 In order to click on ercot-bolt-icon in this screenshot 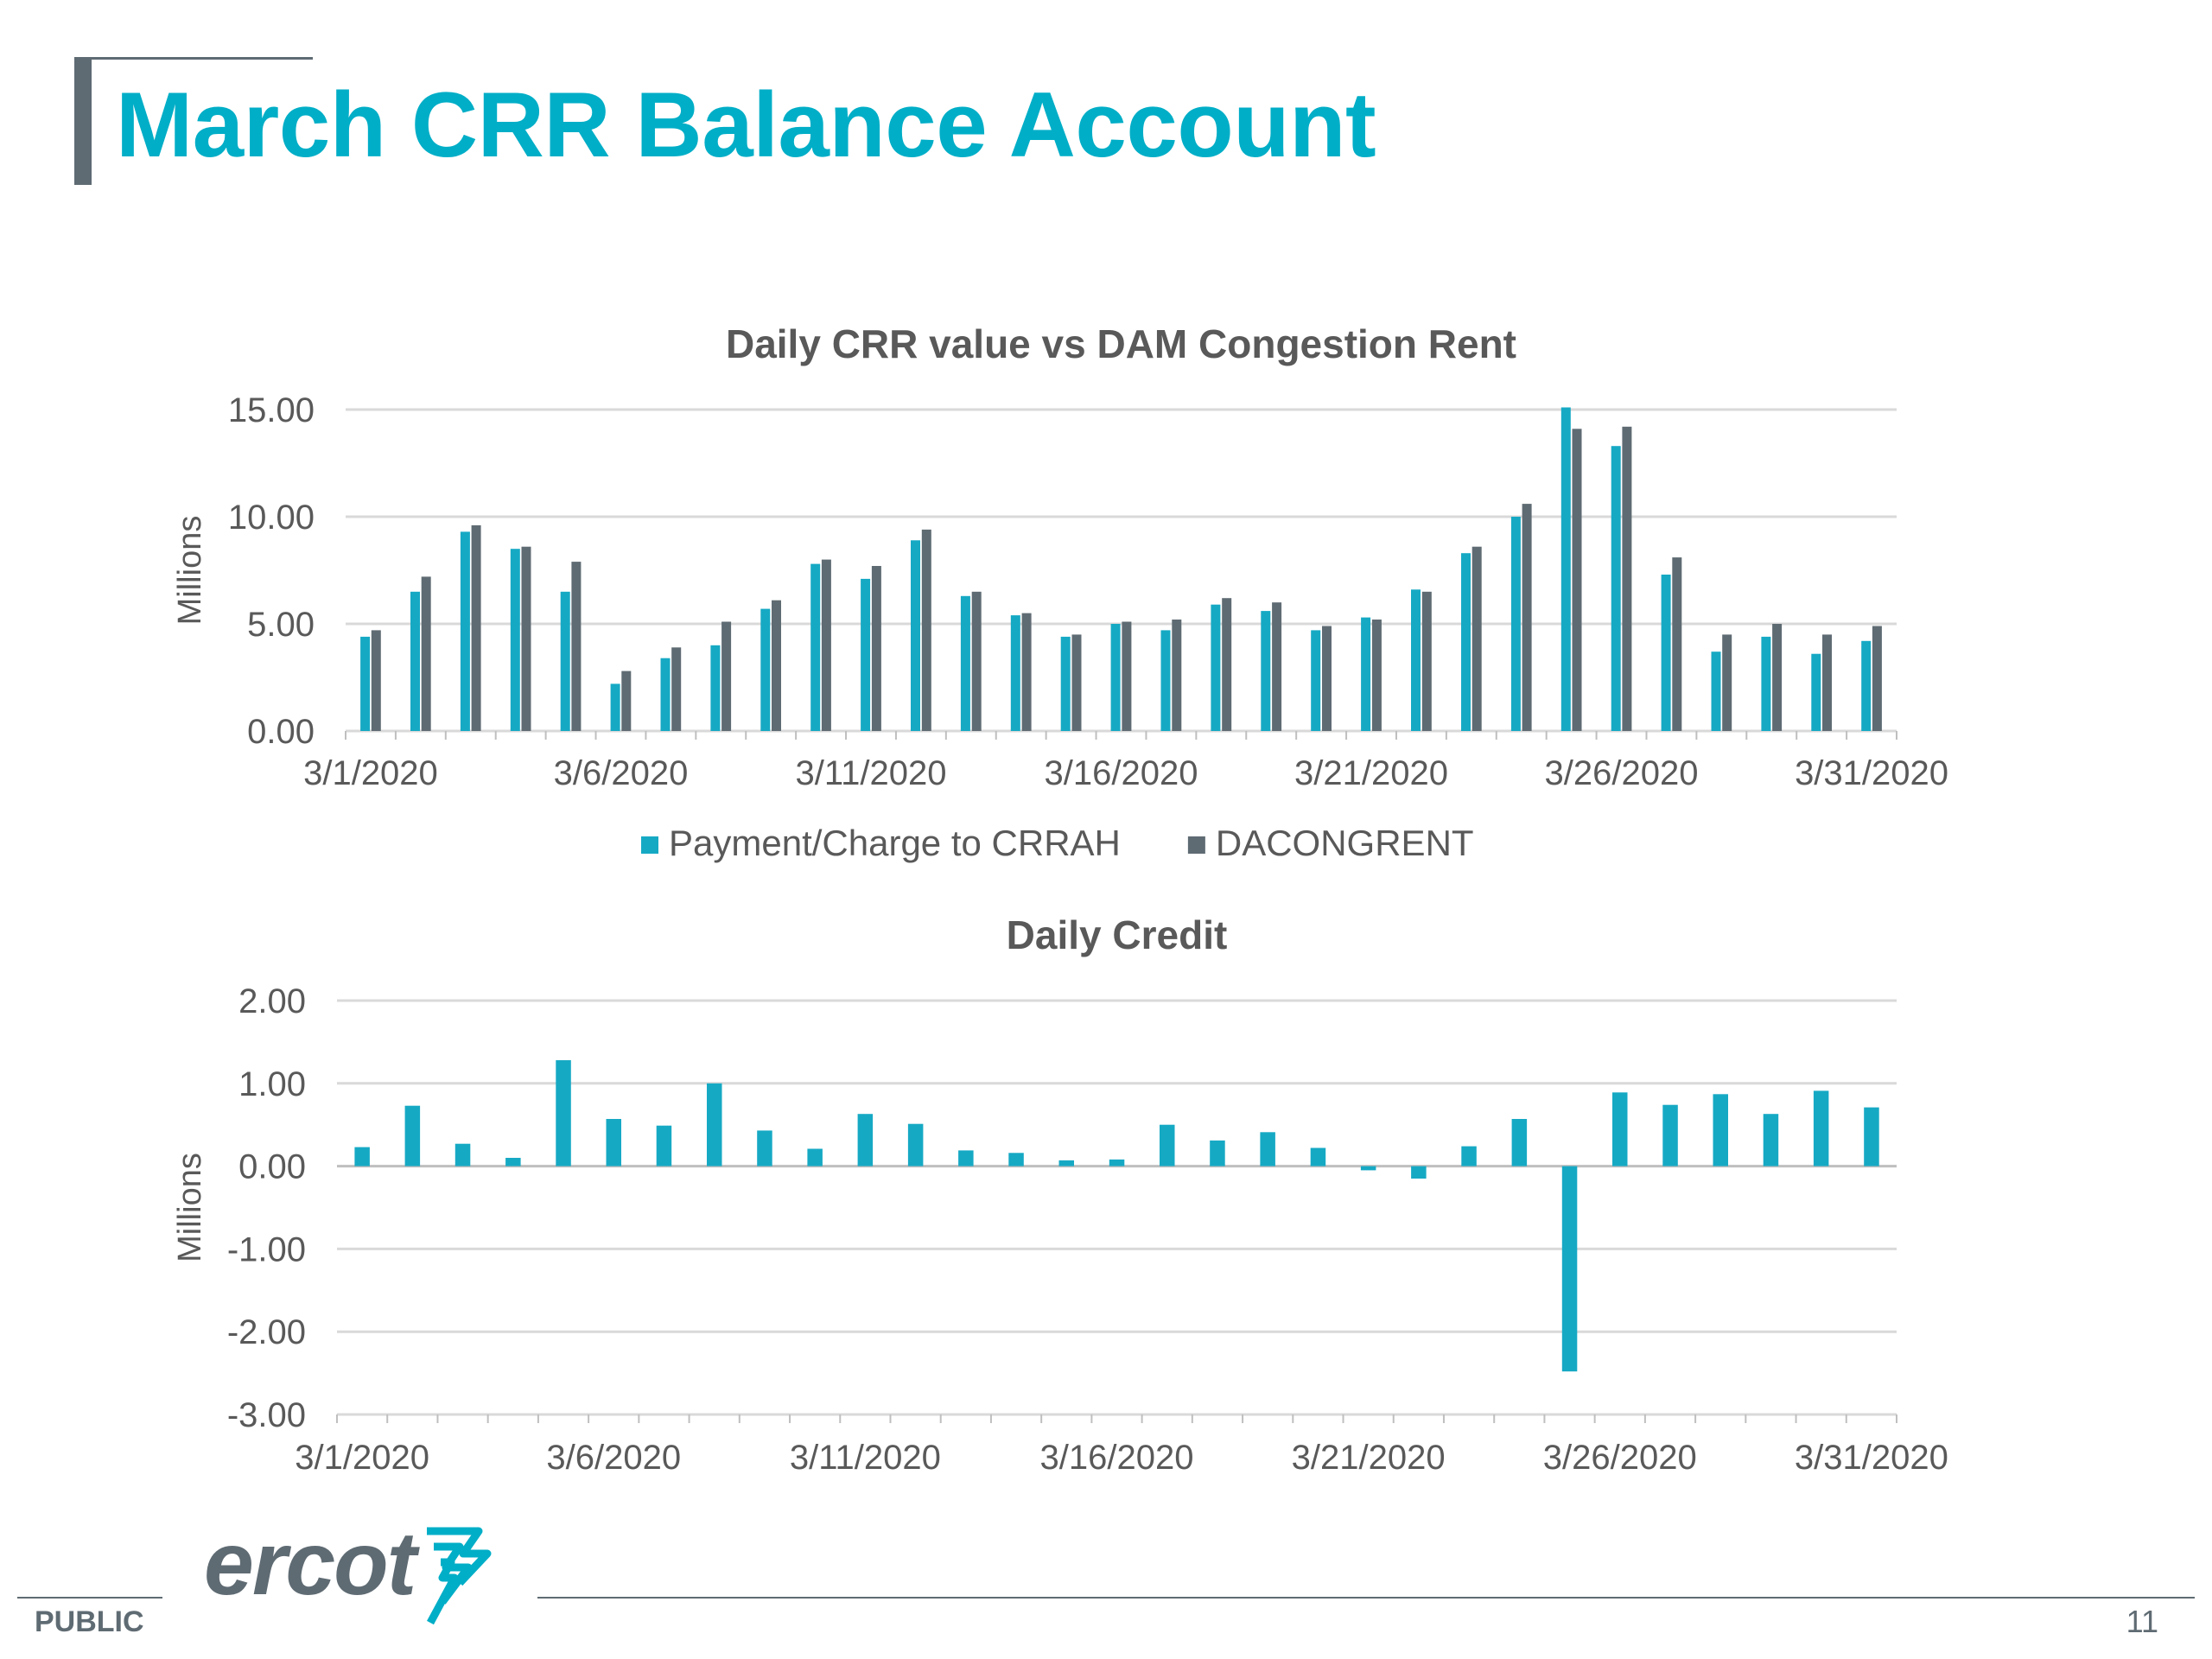, I will do `click(459, 1576)`.